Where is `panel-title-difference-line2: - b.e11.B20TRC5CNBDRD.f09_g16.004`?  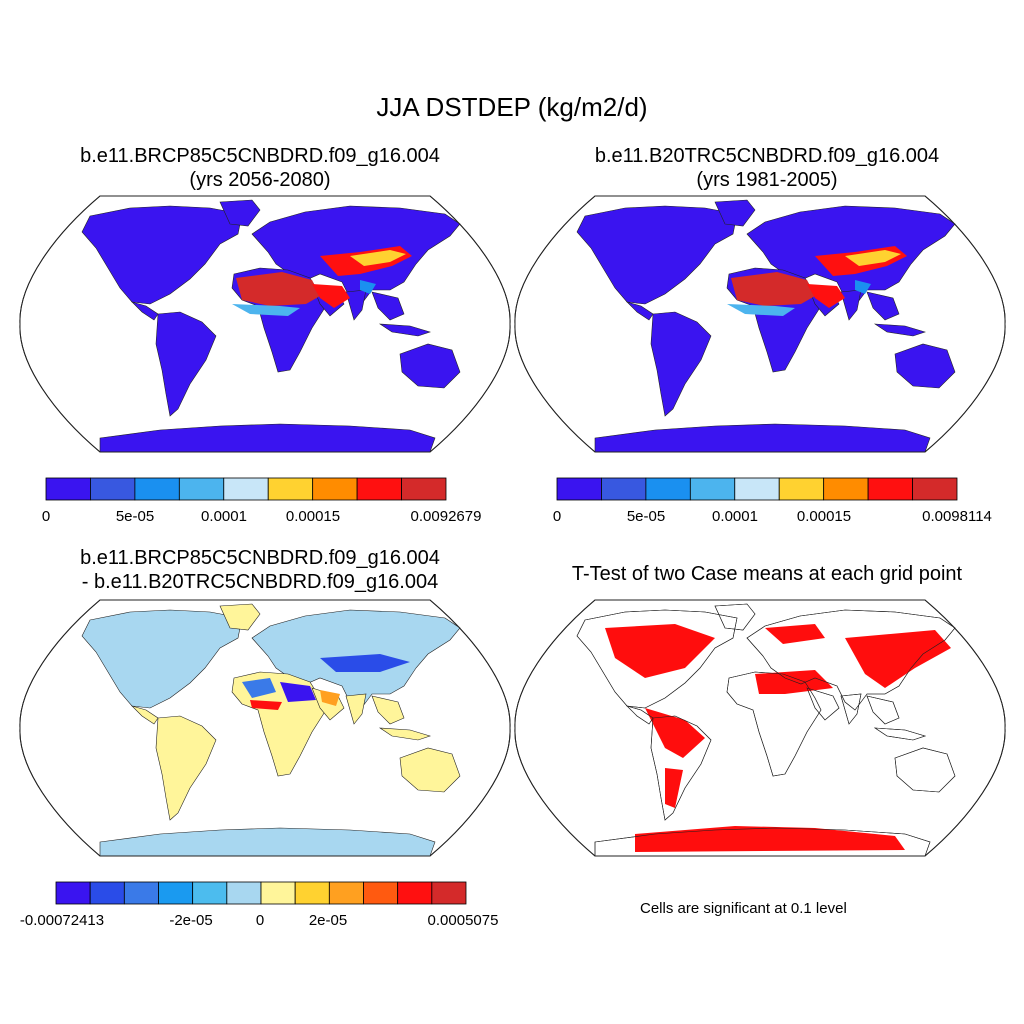 panel-title-difference-line2: - b.e11.B20TRC5CNBDRD.f09_g16.004 is located at coordinates (260, 582).